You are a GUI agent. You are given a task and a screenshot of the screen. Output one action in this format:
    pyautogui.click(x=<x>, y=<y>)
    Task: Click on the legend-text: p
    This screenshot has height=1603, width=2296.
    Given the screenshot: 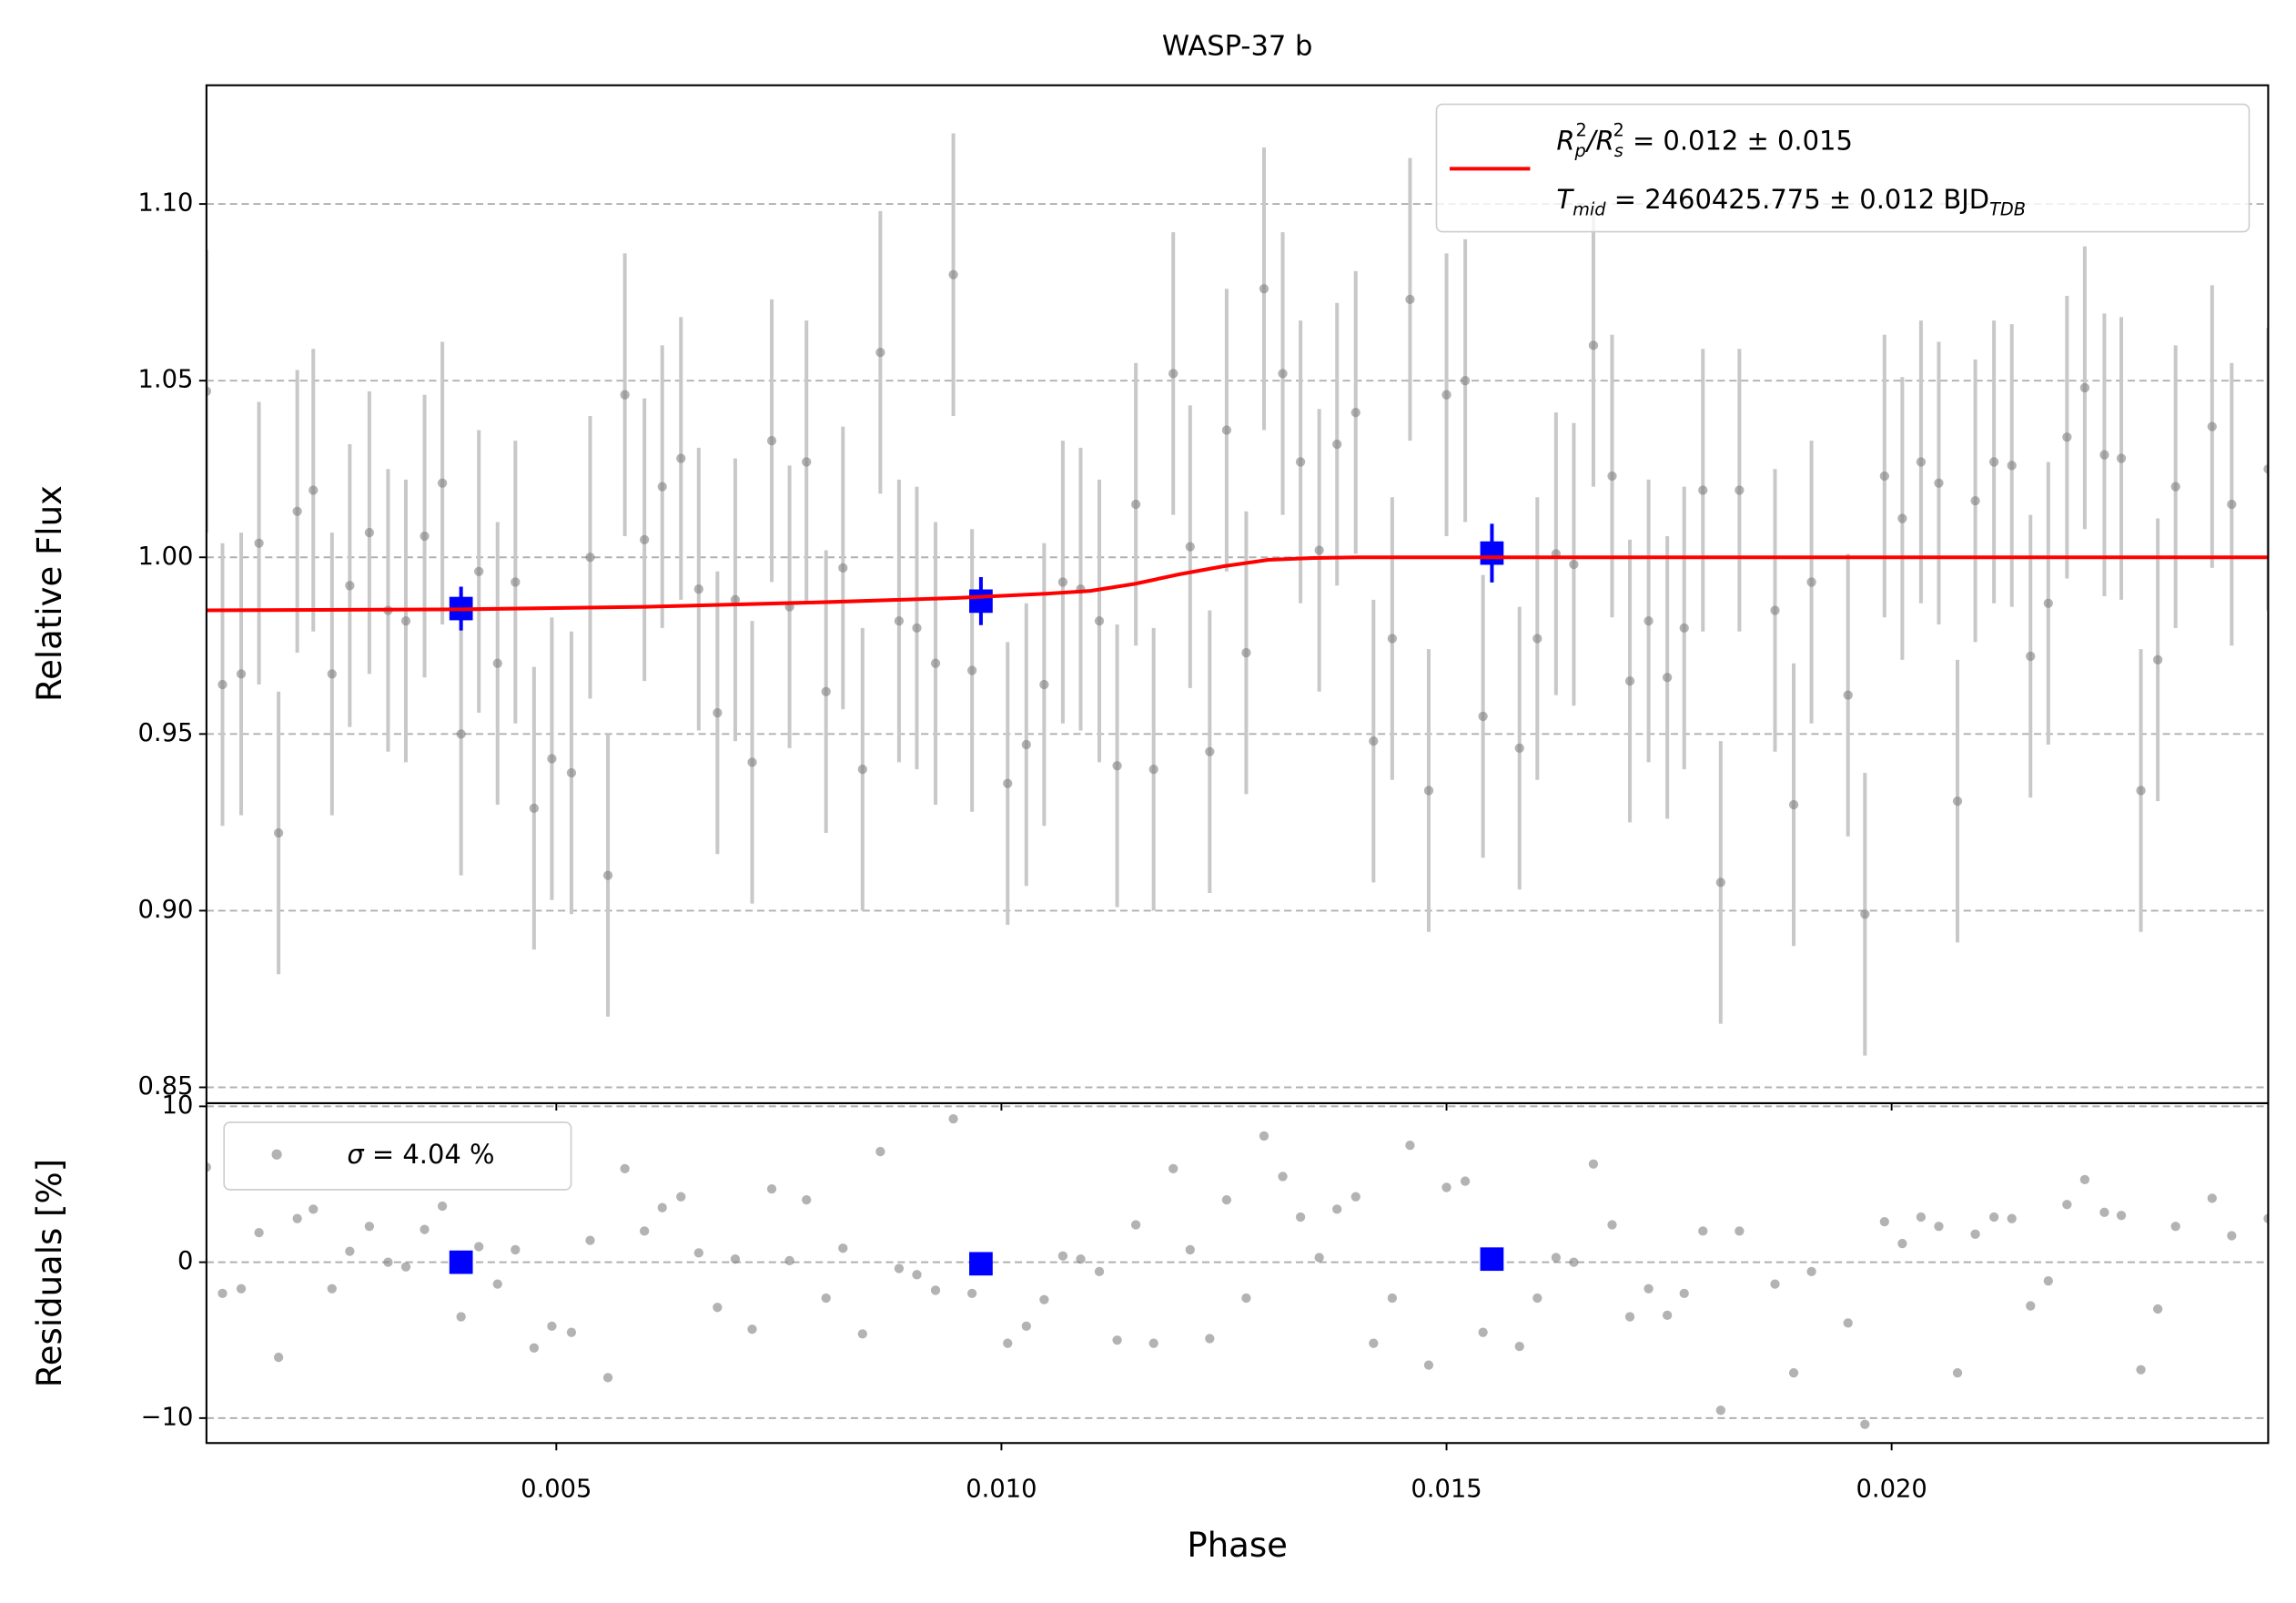 What is the action you would take?
    pyautogui.click(x=1580, y=150)
    